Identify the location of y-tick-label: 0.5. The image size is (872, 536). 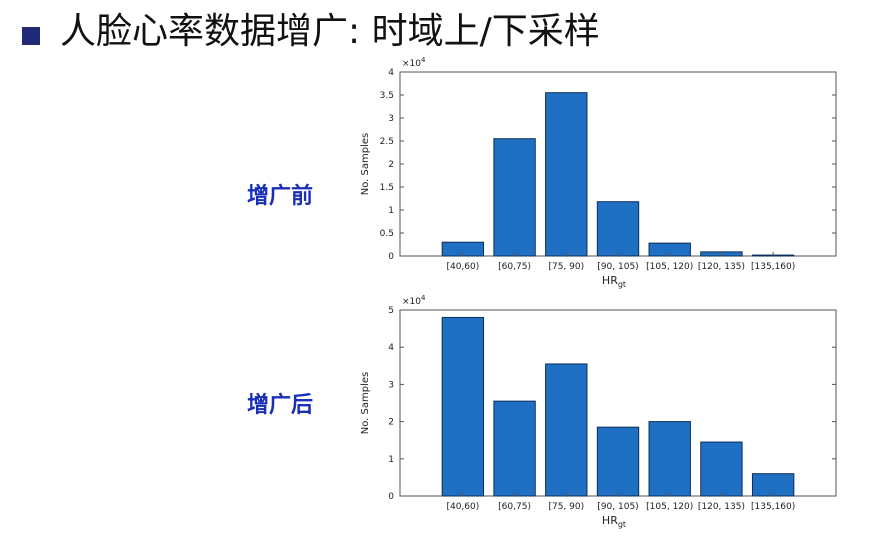
(387, 234).